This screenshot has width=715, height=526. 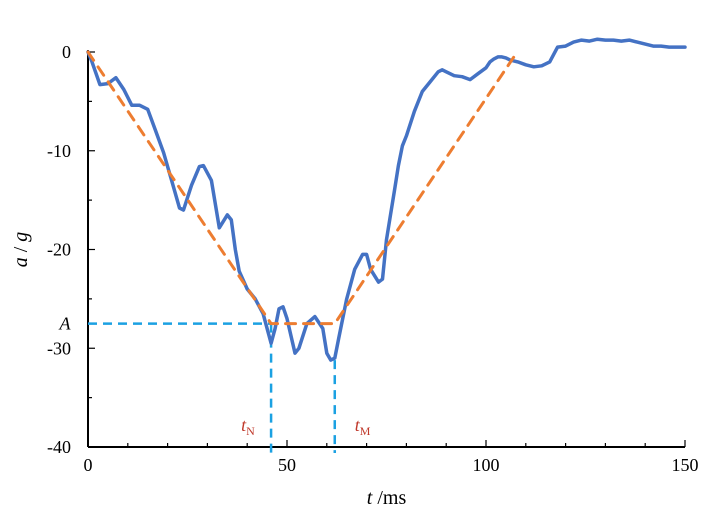 I want to click on tm-label: tM, so click(x=363, y=426).